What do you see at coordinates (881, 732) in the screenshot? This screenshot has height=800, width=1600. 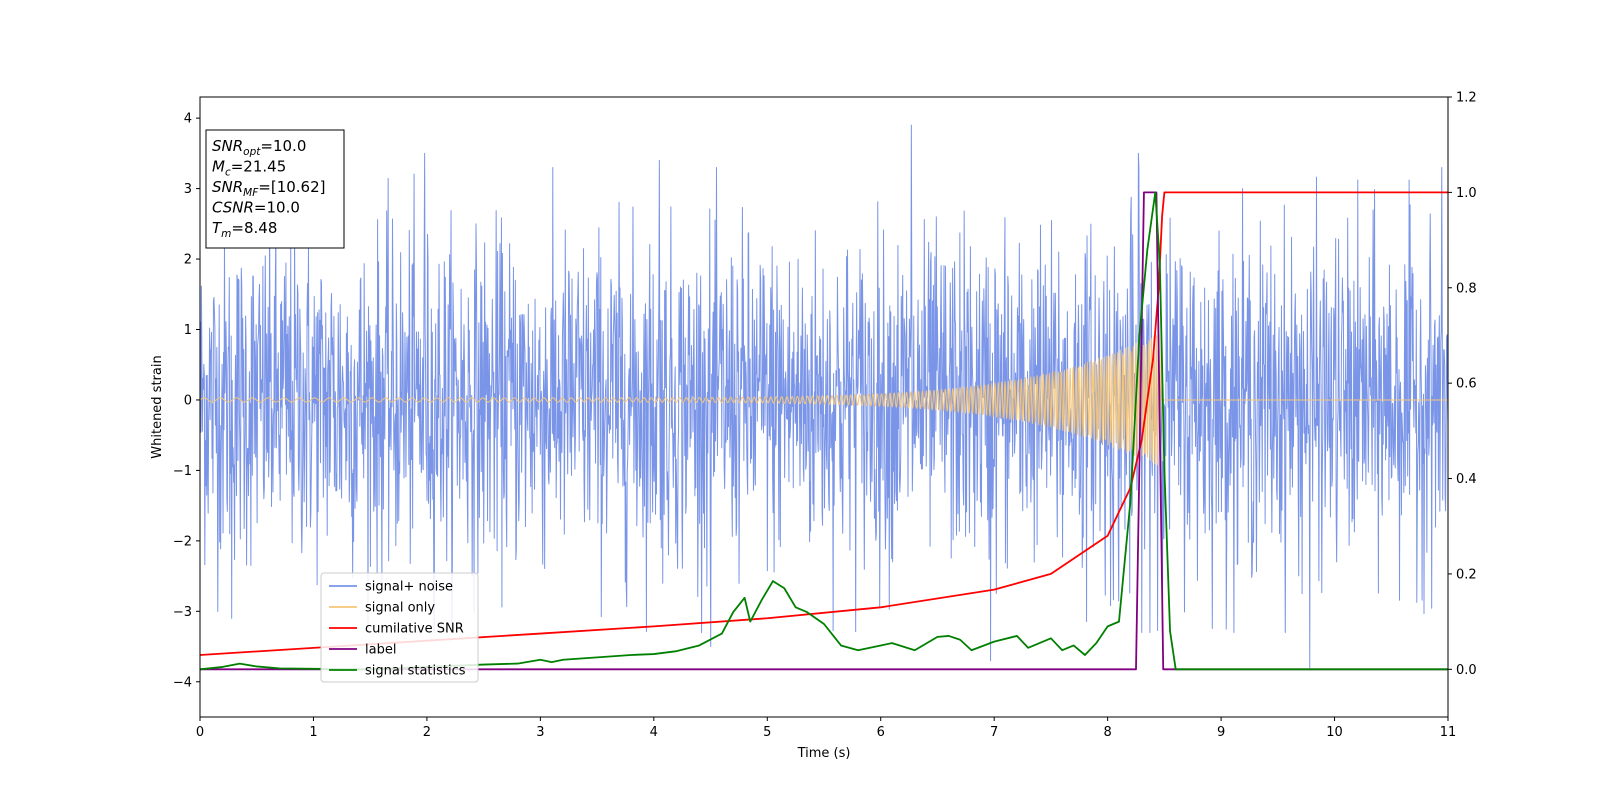 I see `x-tick-label: 6` at bounding box center [881, 732].